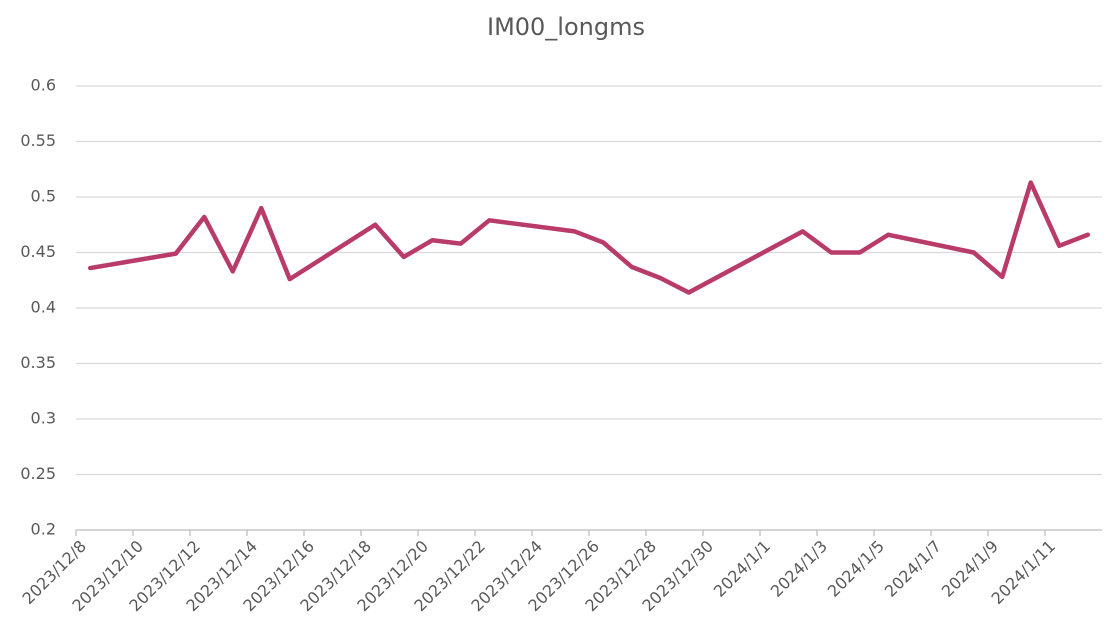  I want to click on y-tick-label: 0.5, so click(43, 196).